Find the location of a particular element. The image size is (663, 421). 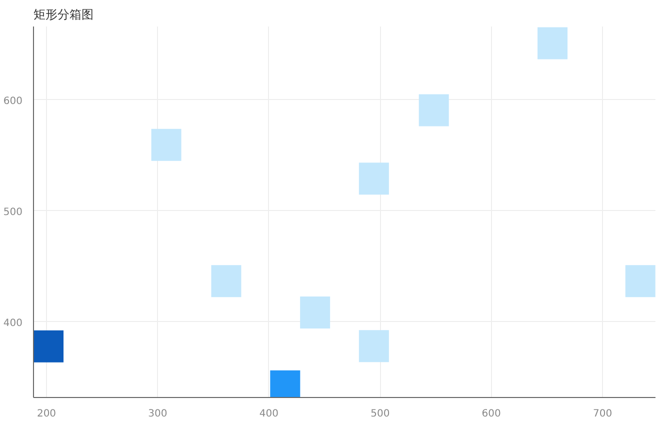

x-tick-label: 500 is located at coordinates (380, 414).